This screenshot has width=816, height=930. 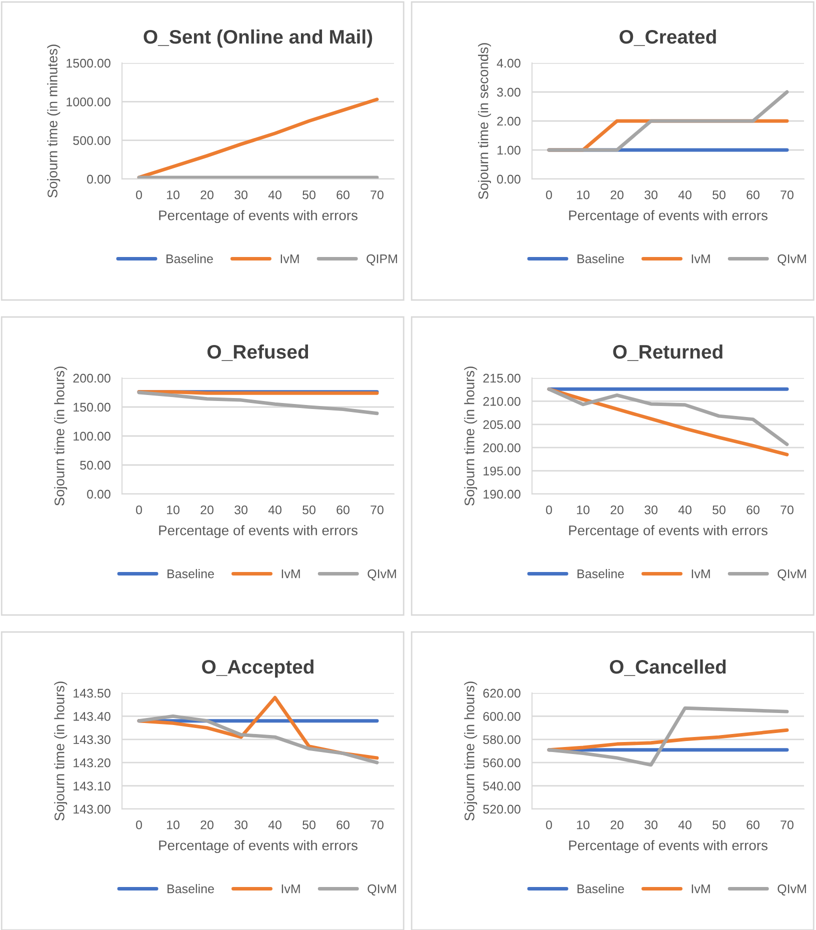 I want to click on y-tick-label: 143.40, so click(x=92, y=716).